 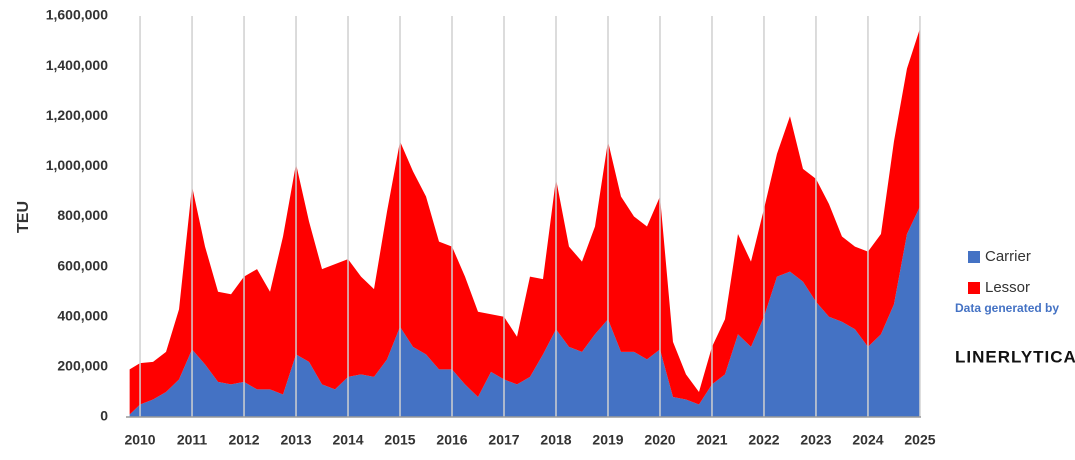 I want to click on x-tick-label: 2017, so click(x=503, y=440).